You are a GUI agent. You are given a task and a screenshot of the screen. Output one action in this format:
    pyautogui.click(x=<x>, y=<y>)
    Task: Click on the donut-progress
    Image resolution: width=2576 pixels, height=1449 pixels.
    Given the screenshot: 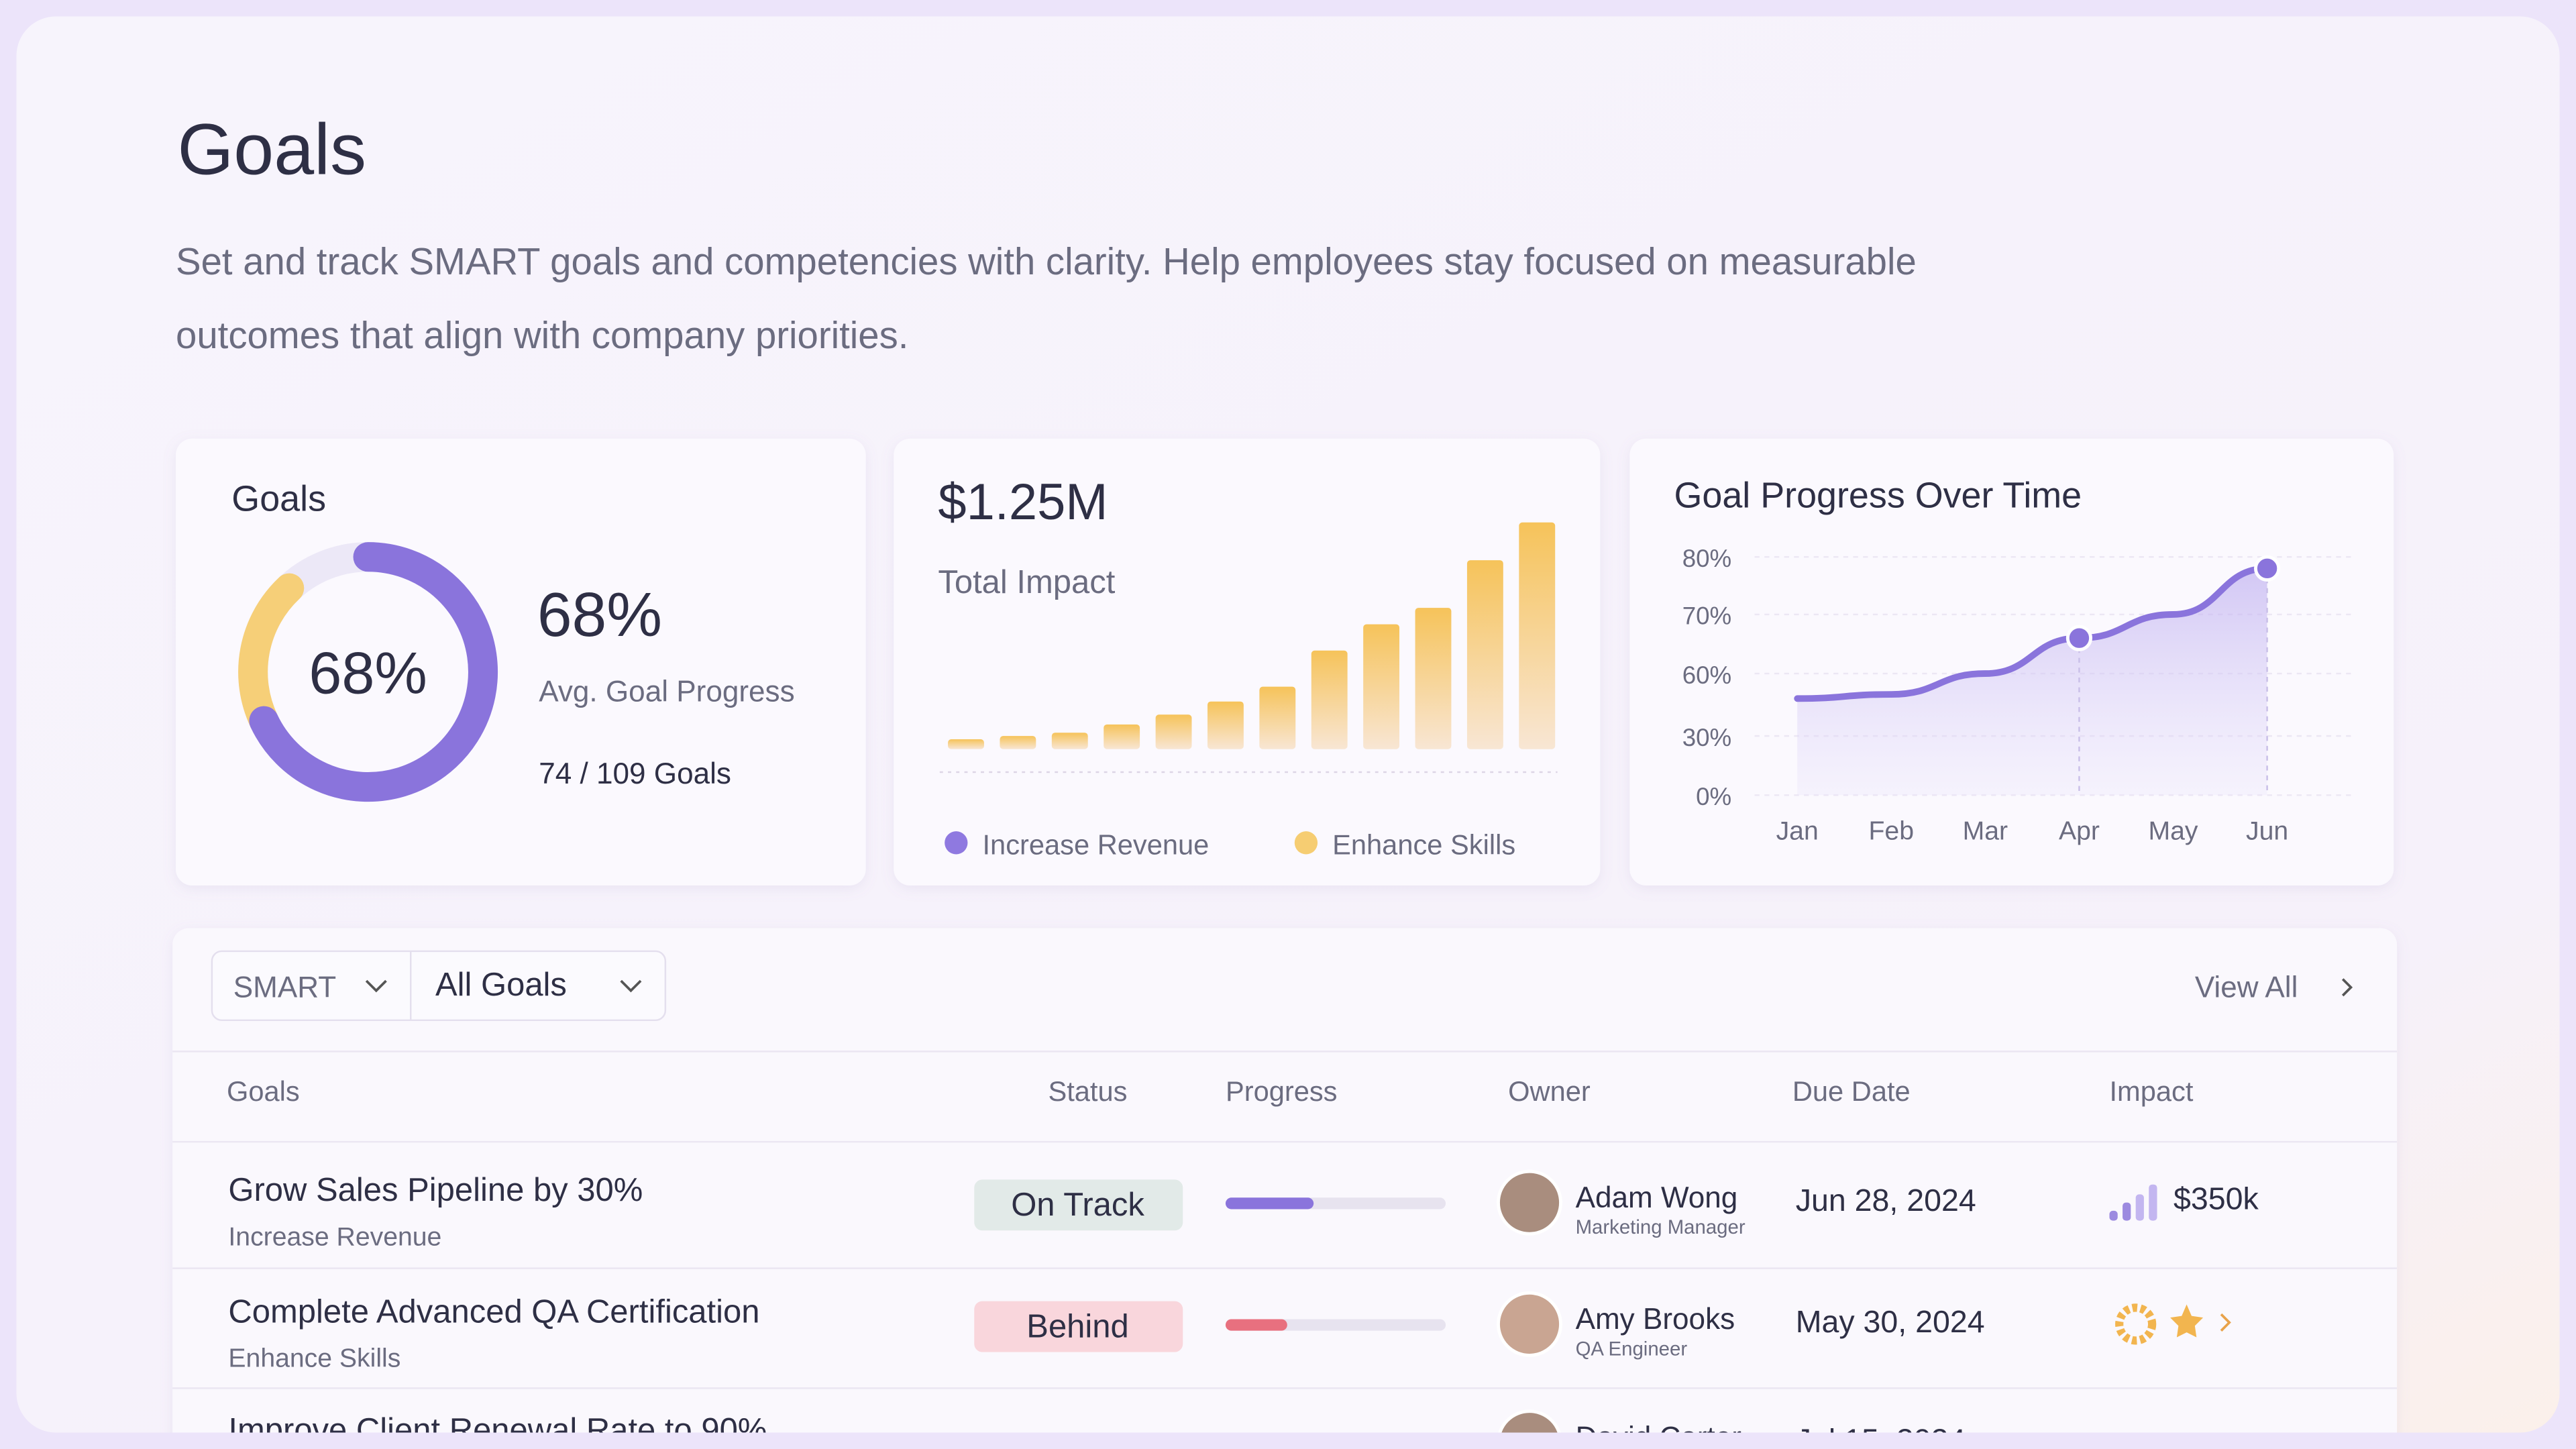 What is the action you would take?
    pyautogui.click(x=373, y=672)
    